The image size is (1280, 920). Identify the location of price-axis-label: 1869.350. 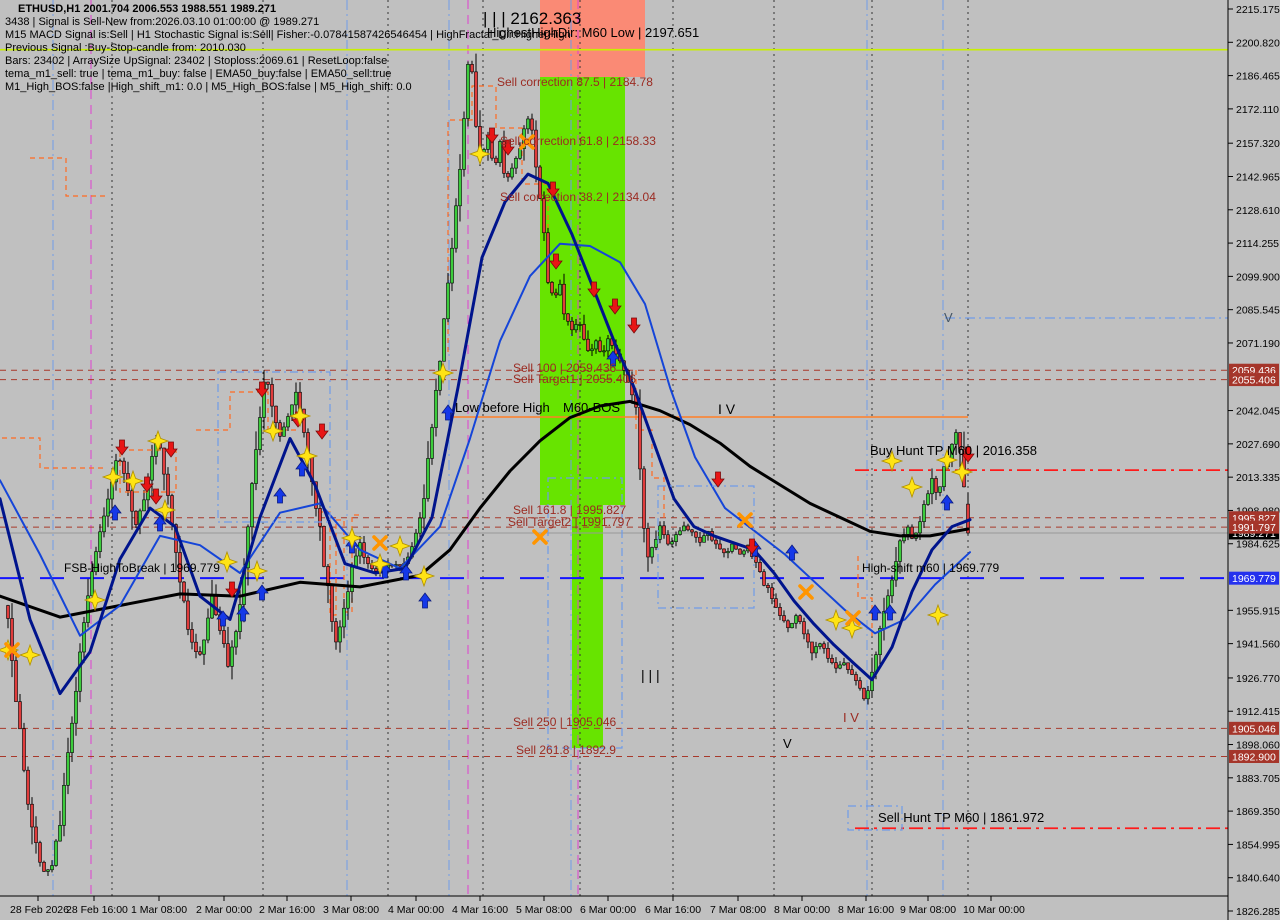
(1258, 812).